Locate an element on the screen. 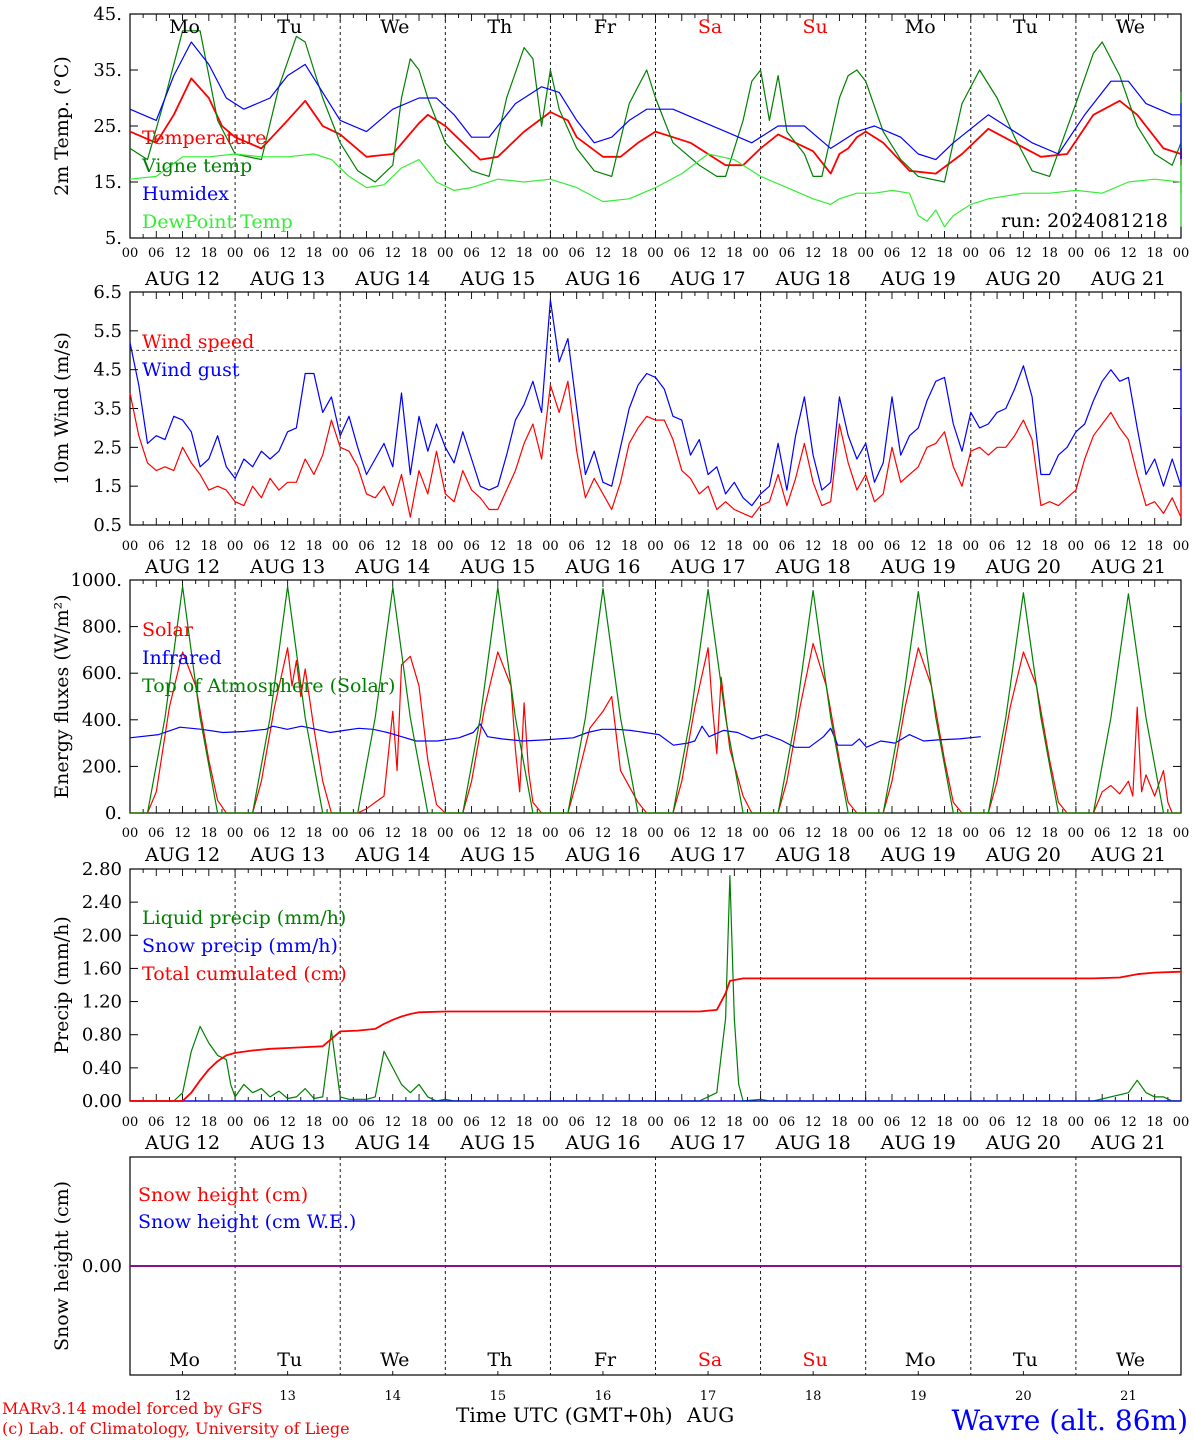 This screenshot has width=1194, height=1440. weekday-label: Sa is located at coordinates (710, 27).